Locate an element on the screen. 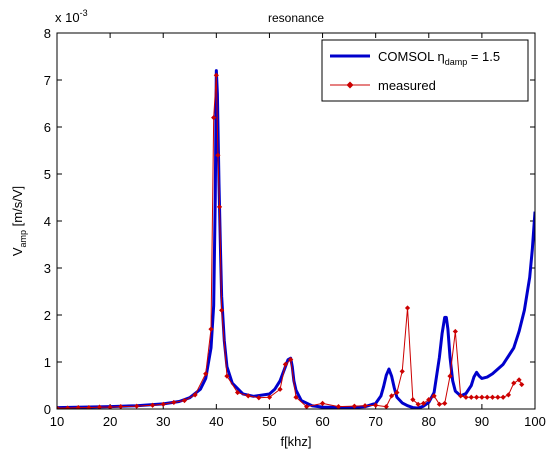 The image size is (547, 455). y-tick-label: 5 is located at coordinates (47, 174).